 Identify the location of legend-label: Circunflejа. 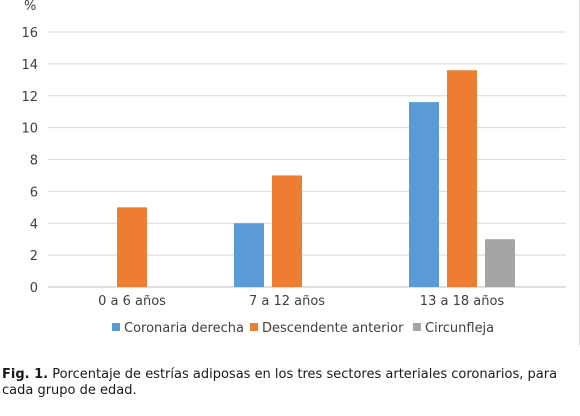
(459, 328).